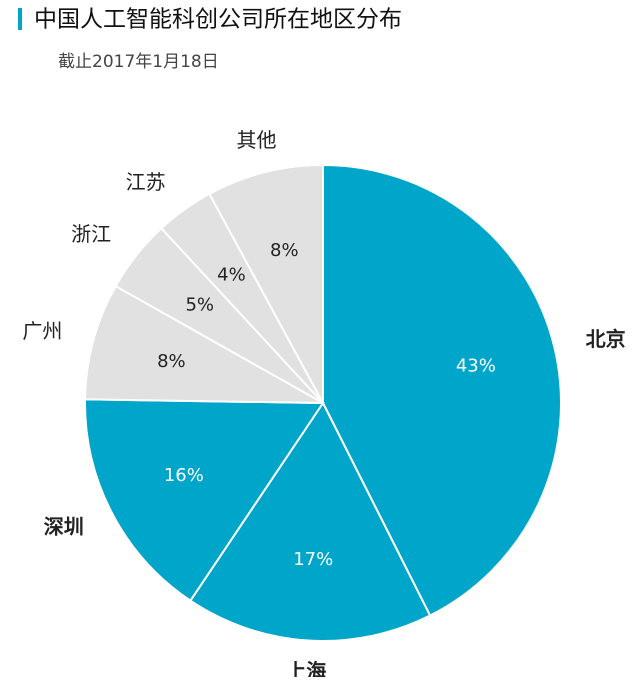  What do you see at coordinates (476, 366) in the screenshot?
I see `value-label: 43%` at bounding box center [476, 366].